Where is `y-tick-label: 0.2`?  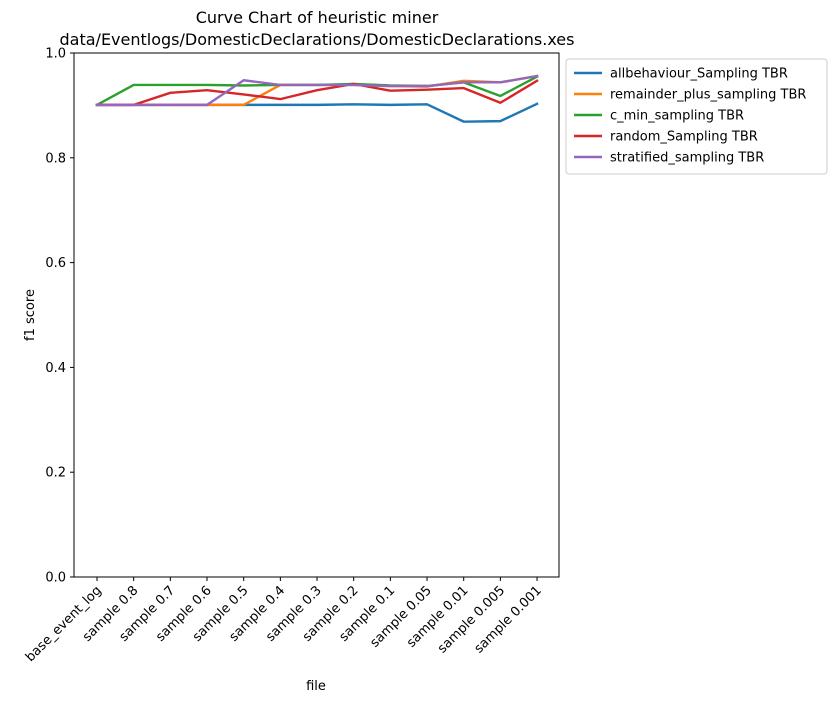 y-tick-label: 0.2 is located at coordinates (55, 473).